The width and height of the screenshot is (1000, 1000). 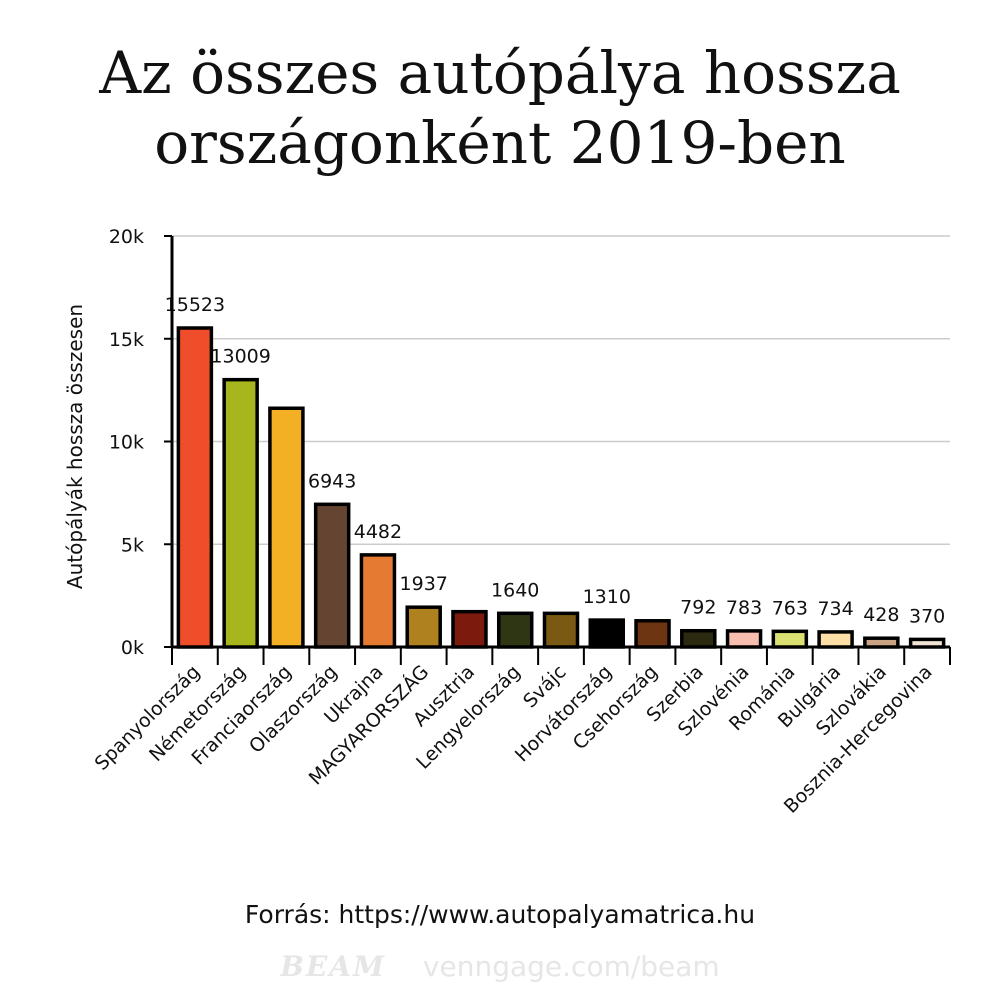 I want to click on brand-logo: BEAM, so click(x=333, y=966).